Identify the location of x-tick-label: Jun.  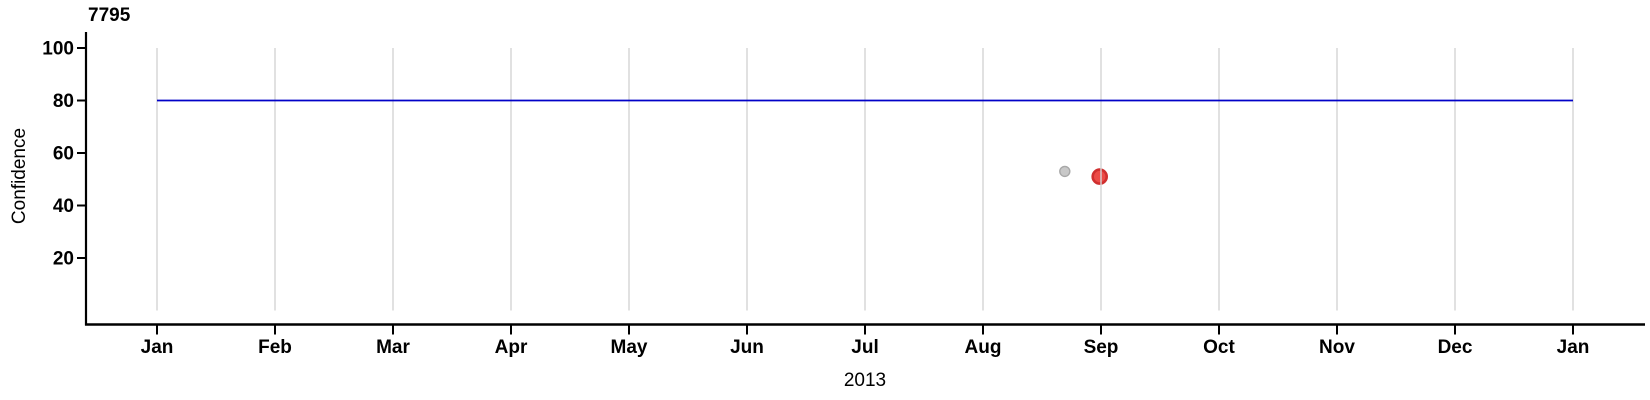
(747, 347).